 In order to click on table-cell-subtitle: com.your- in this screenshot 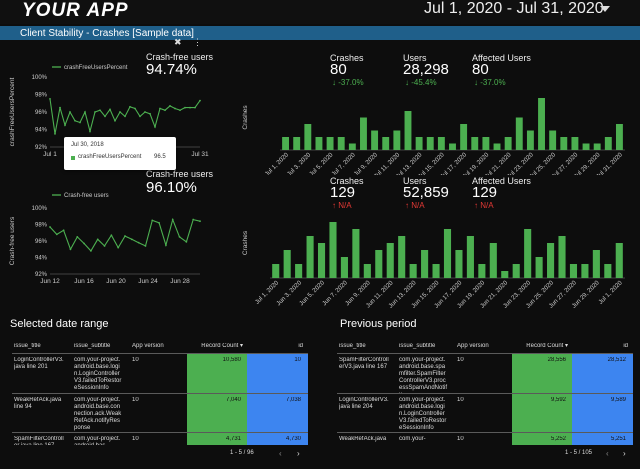, I will do `click(412, 439)`.